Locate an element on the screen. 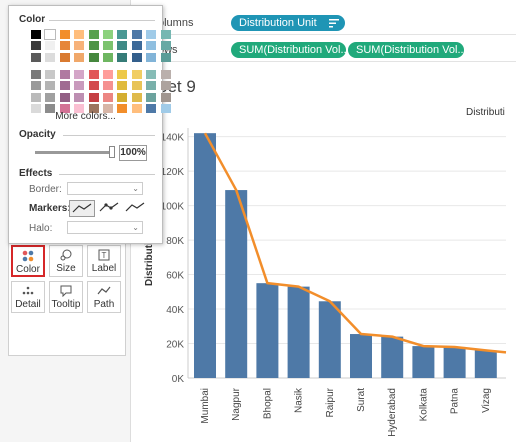  detail-button: Detail is located at coordinates (28, 297).